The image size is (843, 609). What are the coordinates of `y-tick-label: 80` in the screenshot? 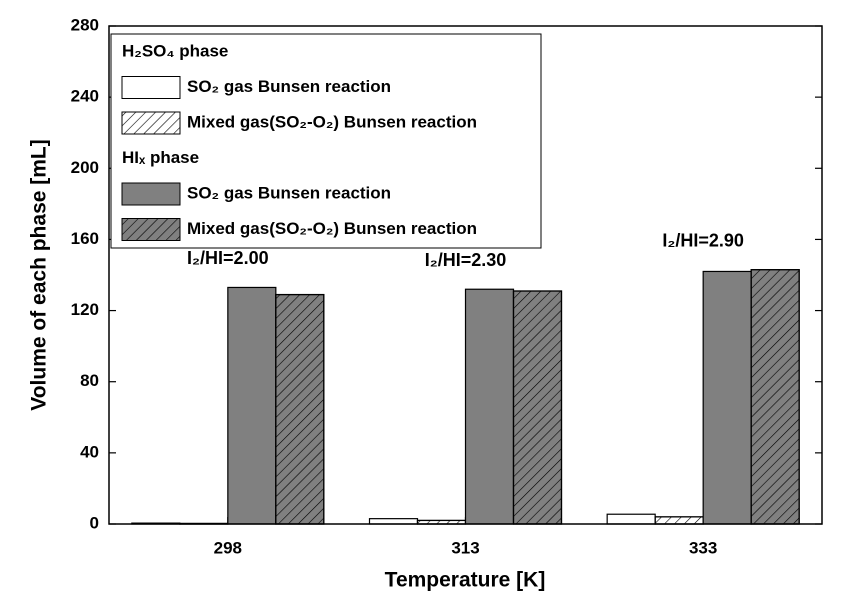 It's located at (89, 380).